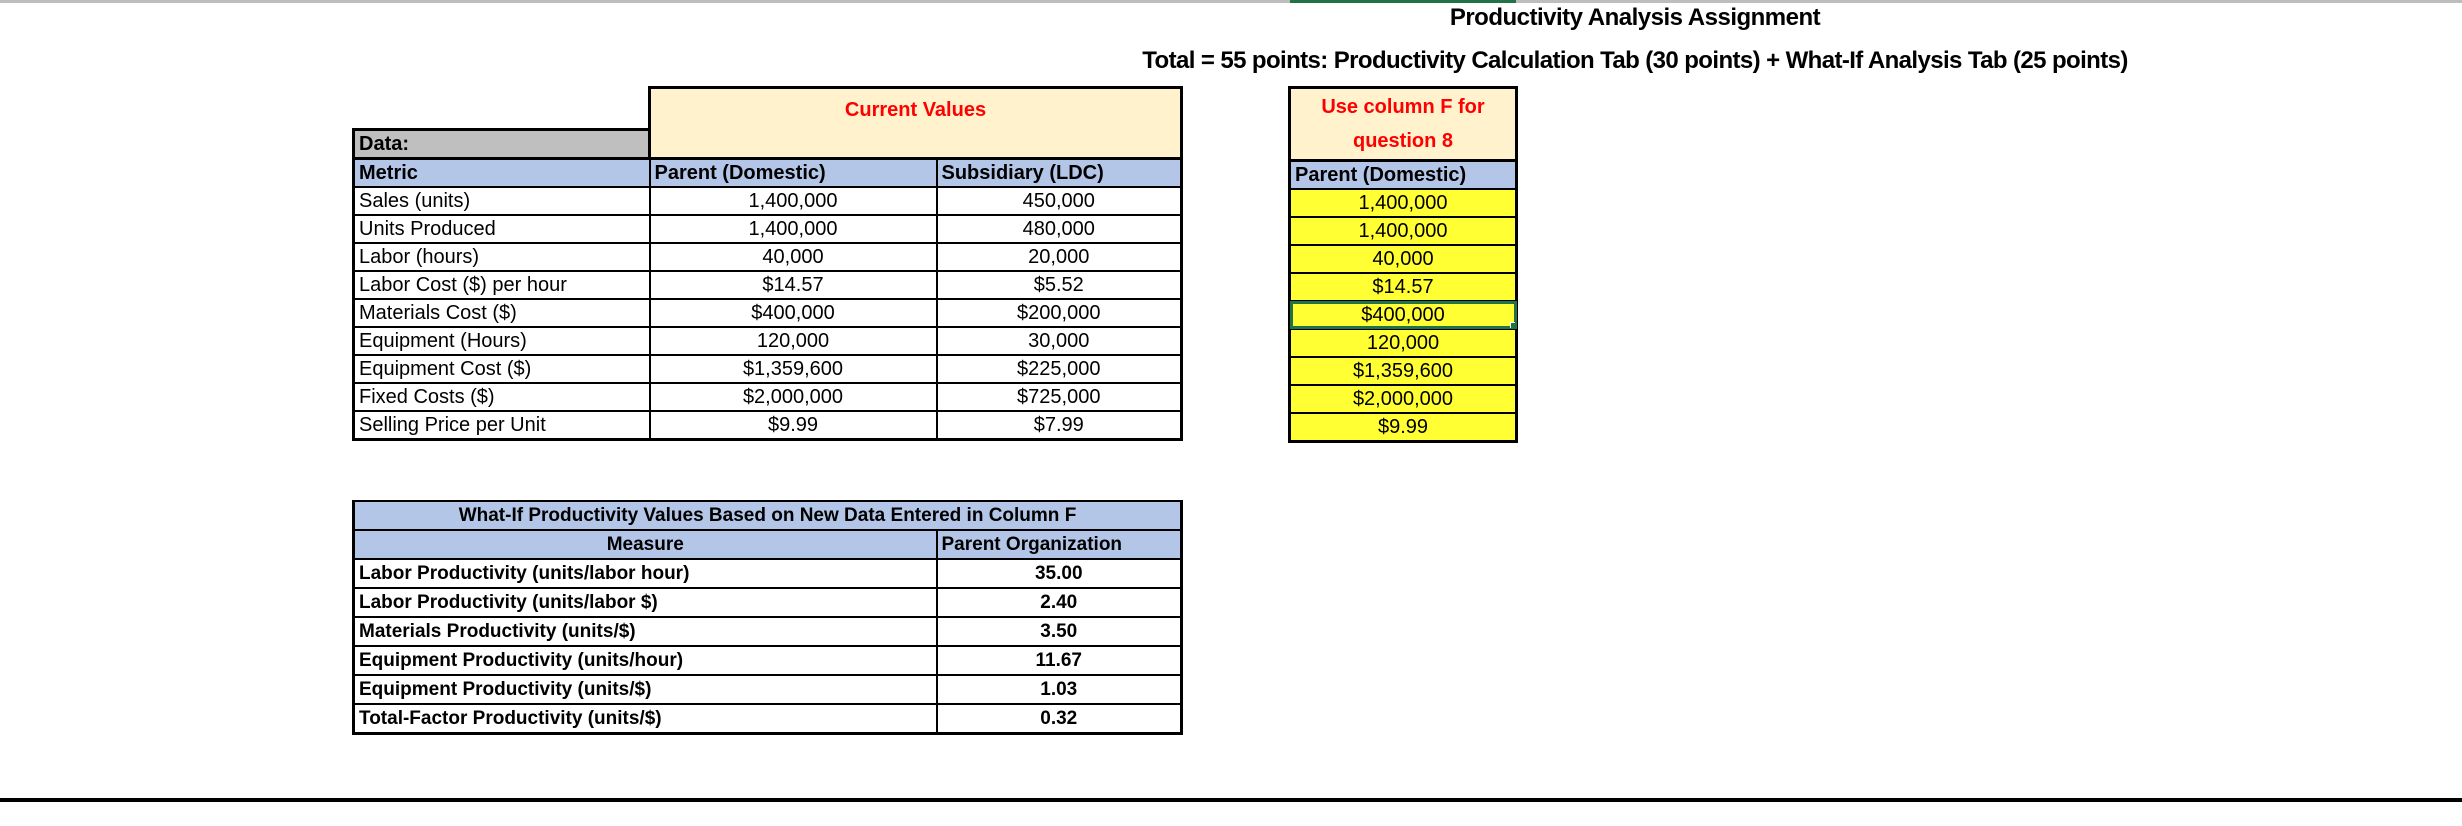  I want to click on metric-cell: Fixed Costs ($), so click(501, 397).